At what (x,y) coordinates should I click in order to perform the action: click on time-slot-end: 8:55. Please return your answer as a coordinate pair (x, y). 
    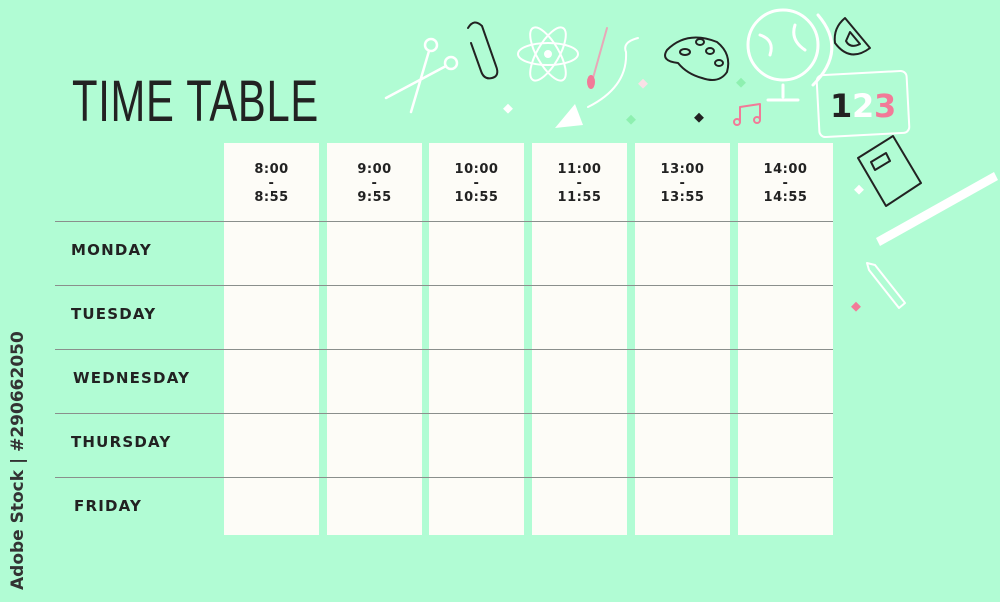
    Looking at the image, I should click on (271, 197).